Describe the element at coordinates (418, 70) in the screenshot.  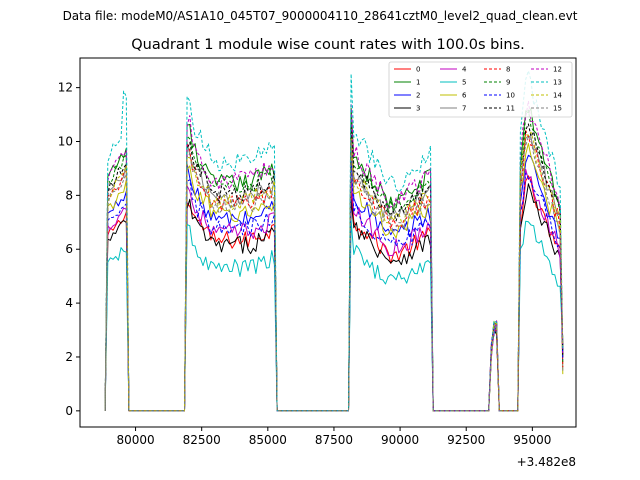
I see `legend-label-0: 0` at that location.